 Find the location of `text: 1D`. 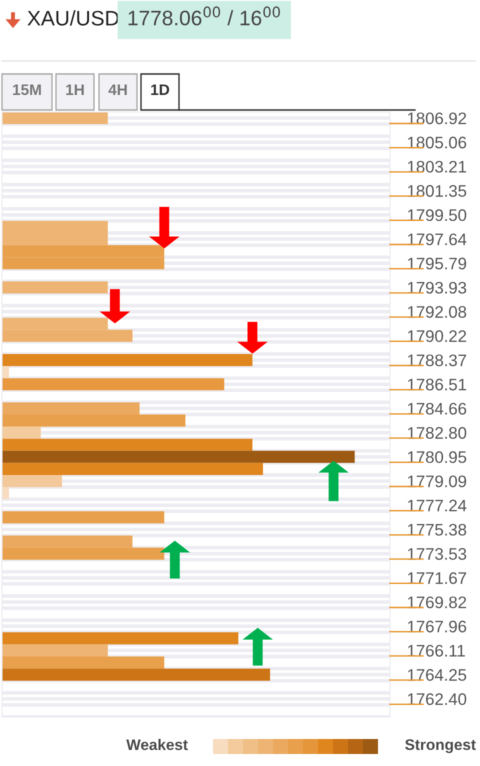

text: 1D is located at coordinates (160, 89).